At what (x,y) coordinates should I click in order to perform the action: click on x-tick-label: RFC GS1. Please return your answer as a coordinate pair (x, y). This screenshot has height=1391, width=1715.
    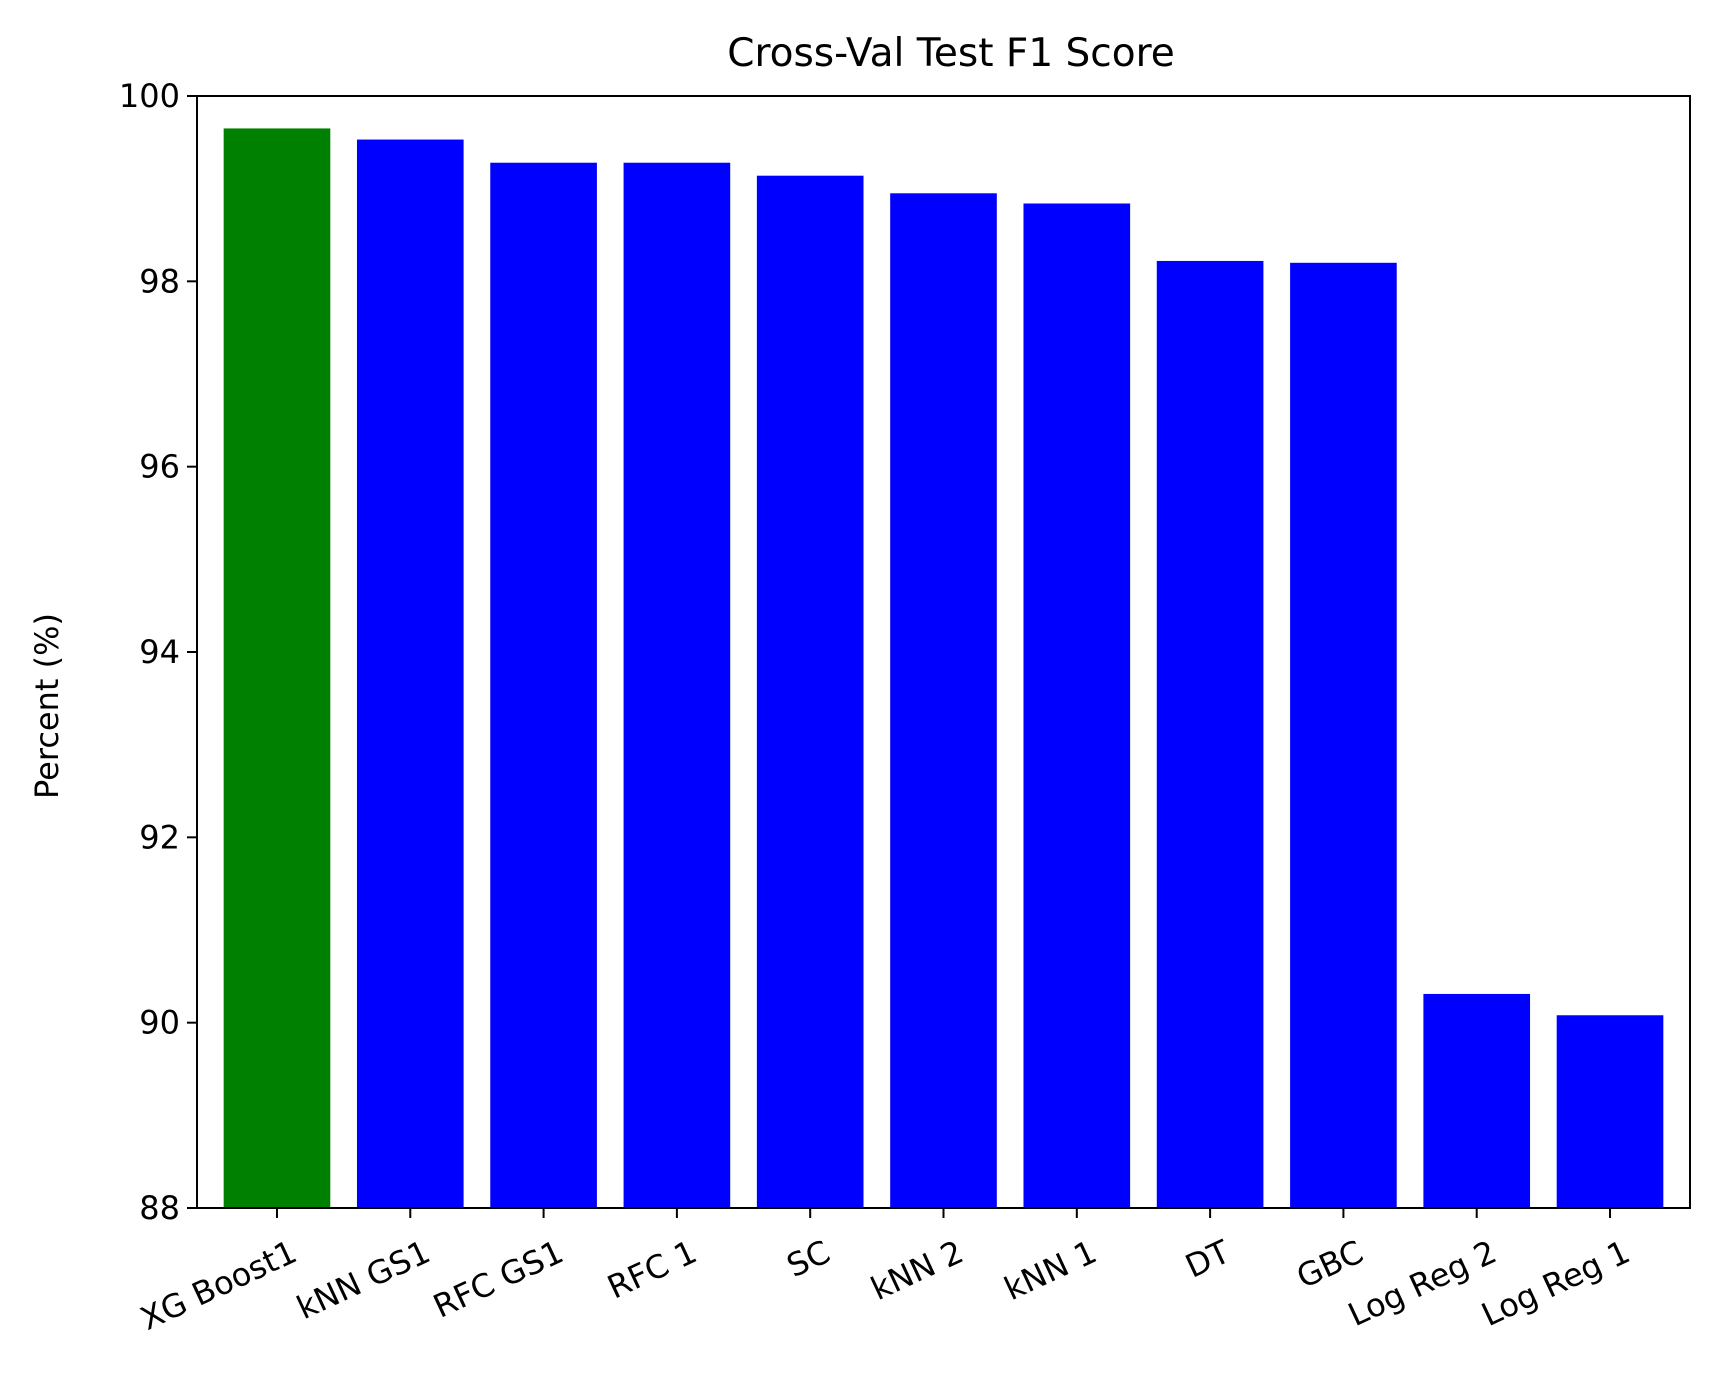
    Looking at the image, I should click on (498, 1279).